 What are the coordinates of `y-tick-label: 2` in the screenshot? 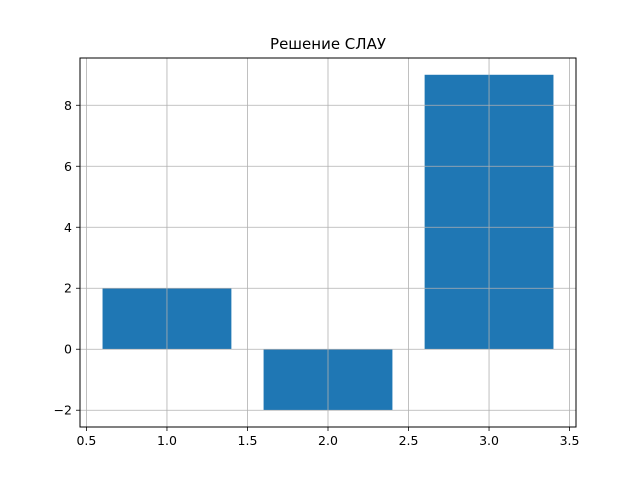 It's located at (68, 288).